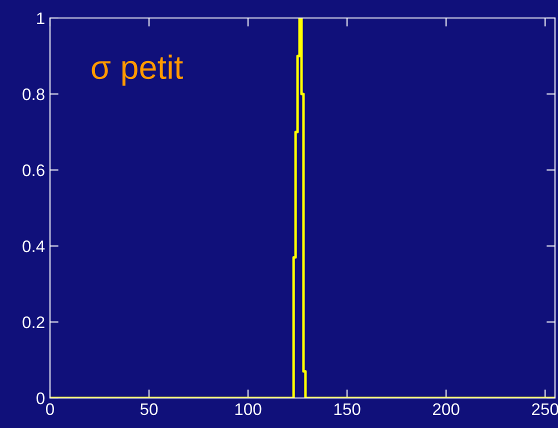  Describe the element at coordinates (40, 398) in the screenshot. I see `y-tick-label: 0` at that location.